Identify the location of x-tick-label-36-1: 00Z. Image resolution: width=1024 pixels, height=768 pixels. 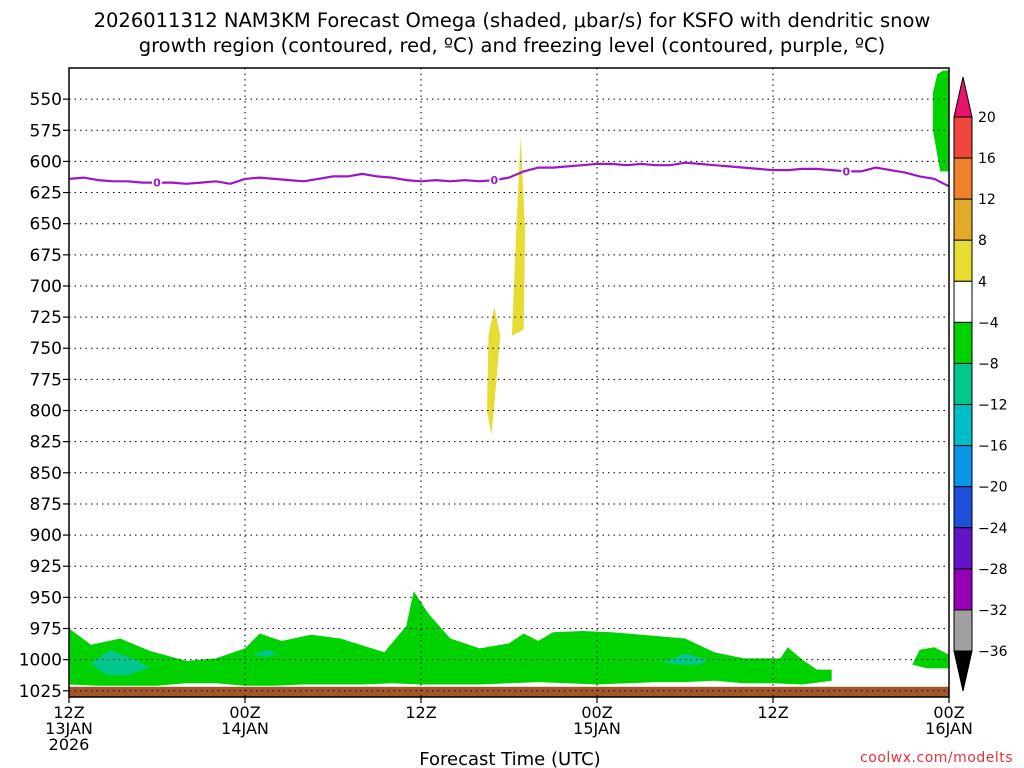
(596, 712).